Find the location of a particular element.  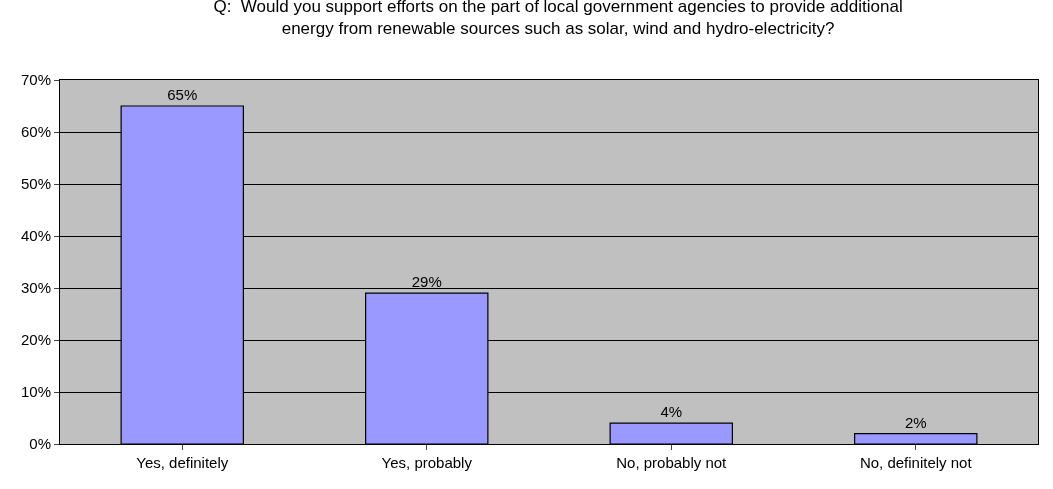

y-tick-label: 30% is located at coordinates (35, 288).